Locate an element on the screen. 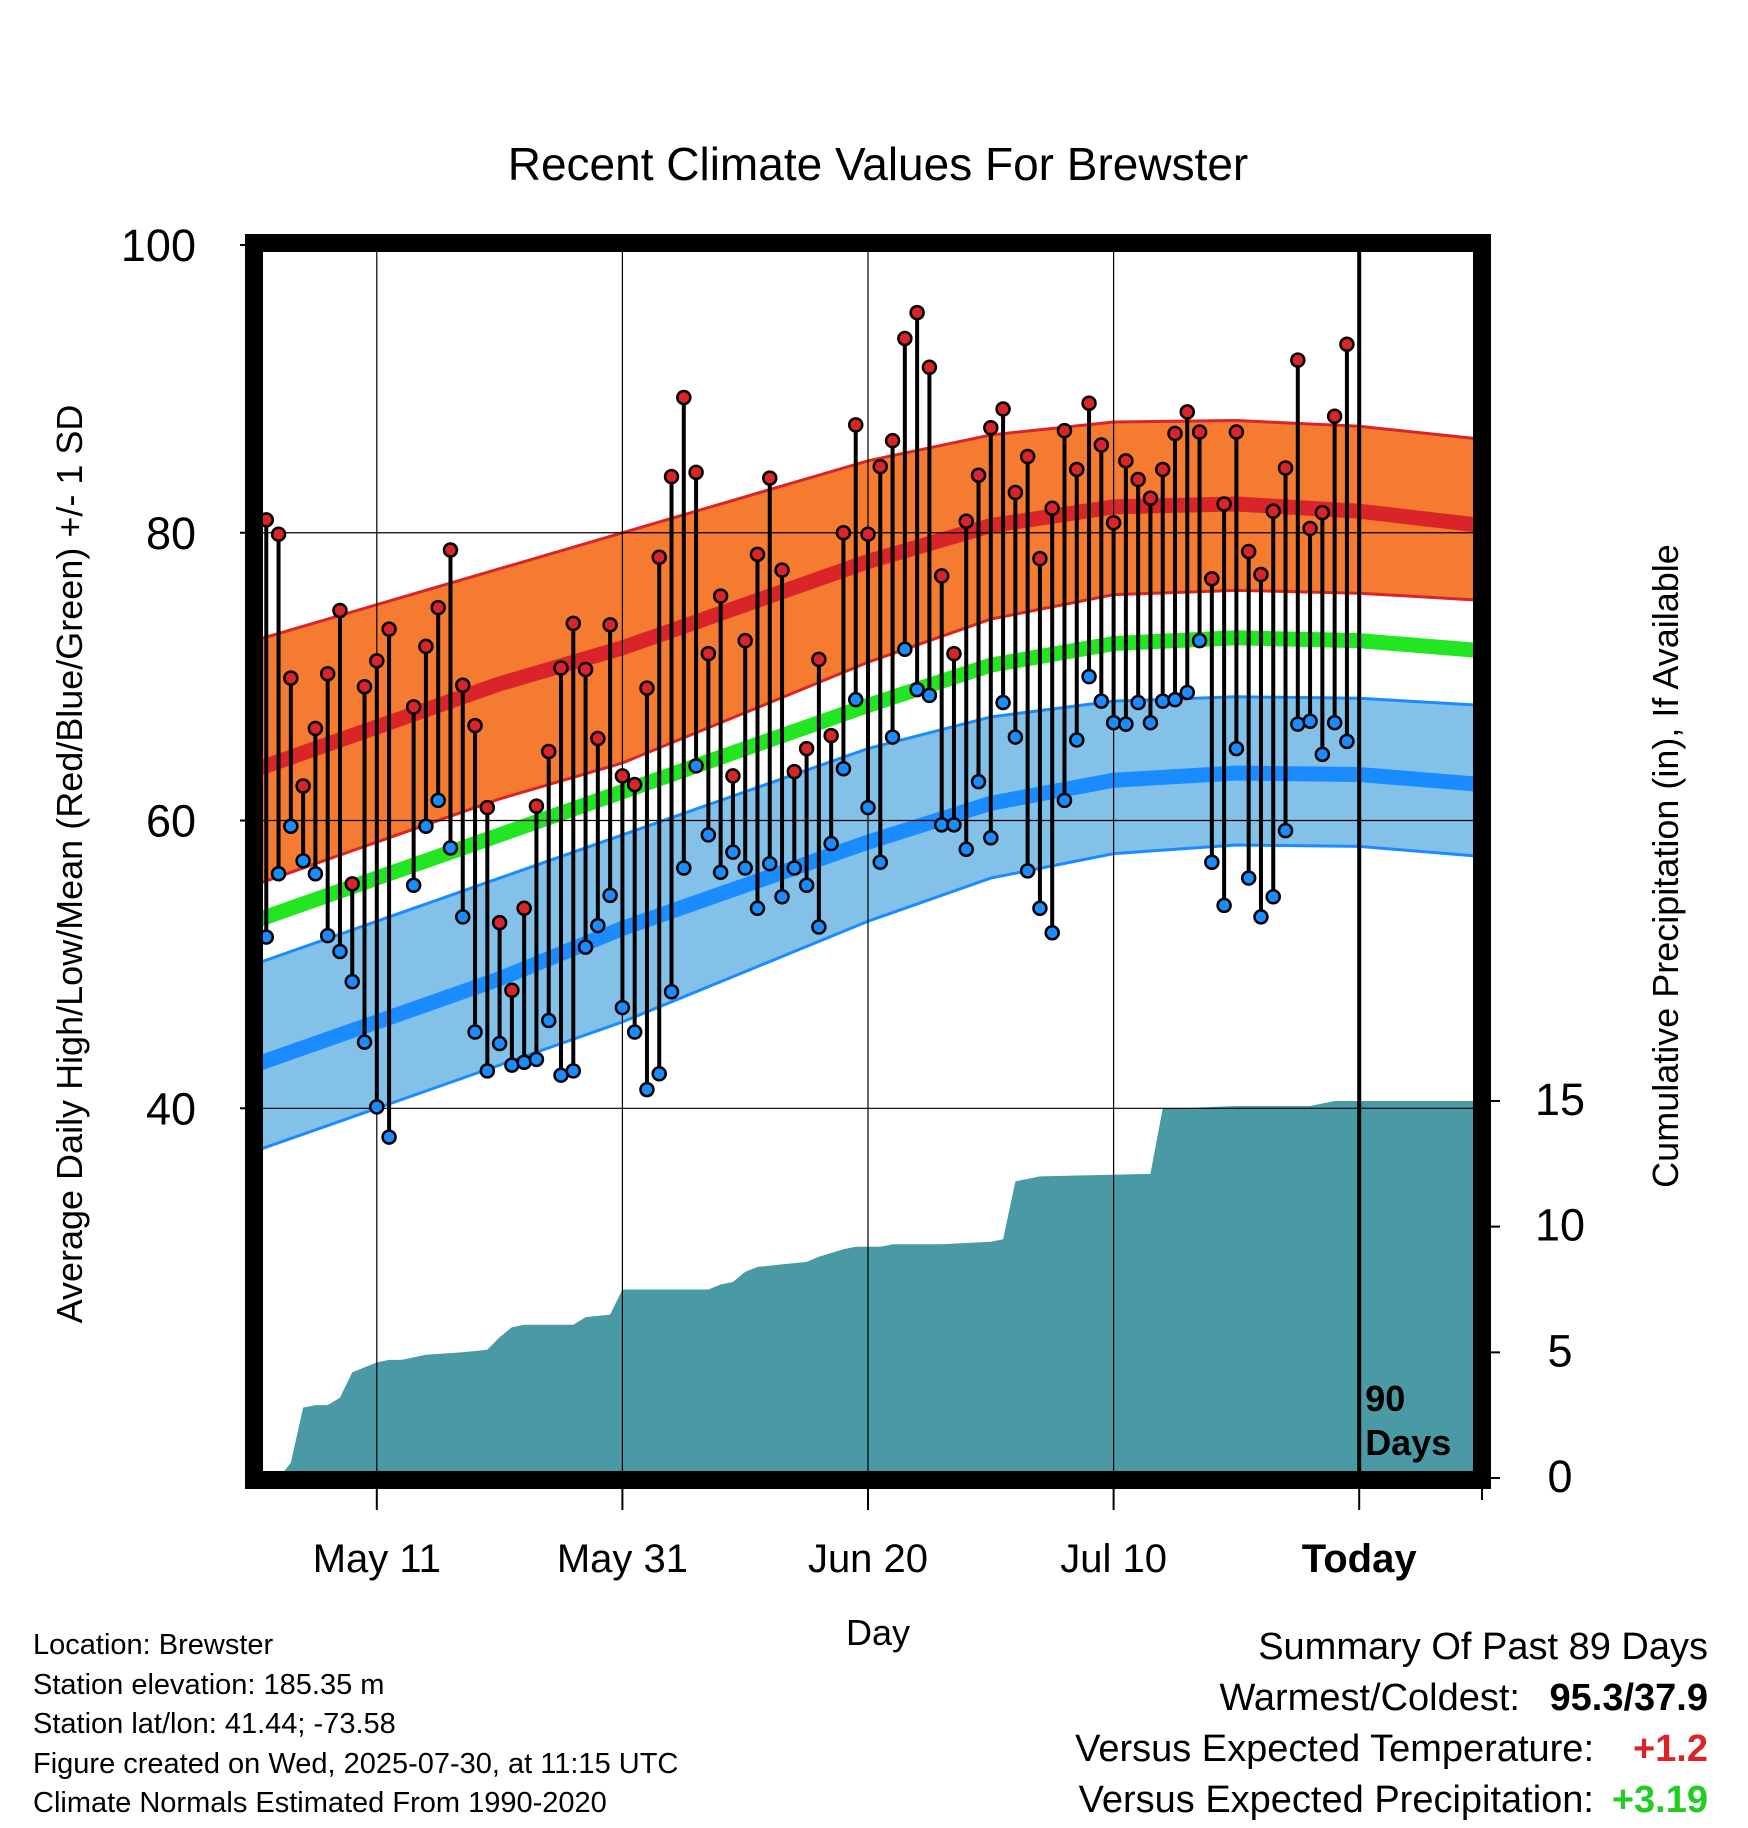  temp-row: Versus Expected Temperature: +1.2 is located at coordinates (1391, 1749).